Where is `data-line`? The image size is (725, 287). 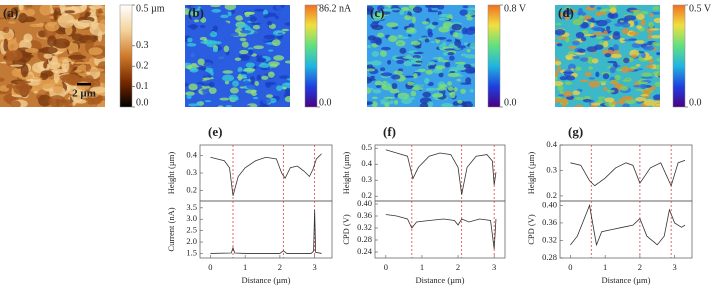
data-line is located at coordinates (441, 172).